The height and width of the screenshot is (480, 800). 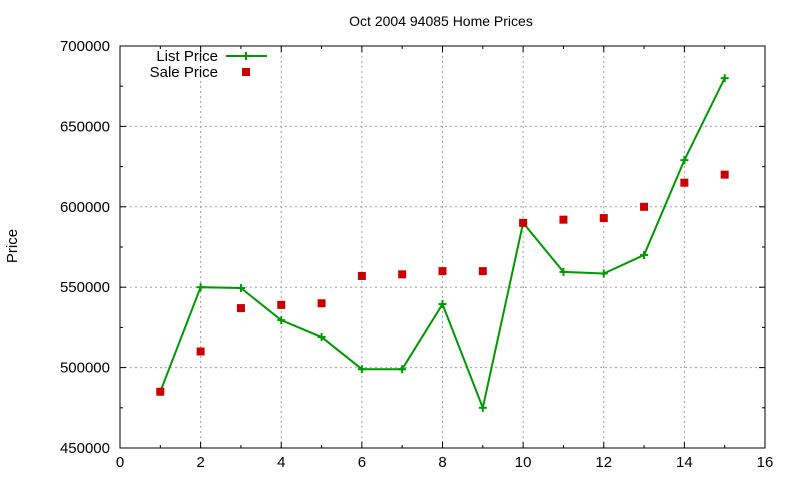 I want to click on legend-label: Sale Price, so click(x=184, y=72).